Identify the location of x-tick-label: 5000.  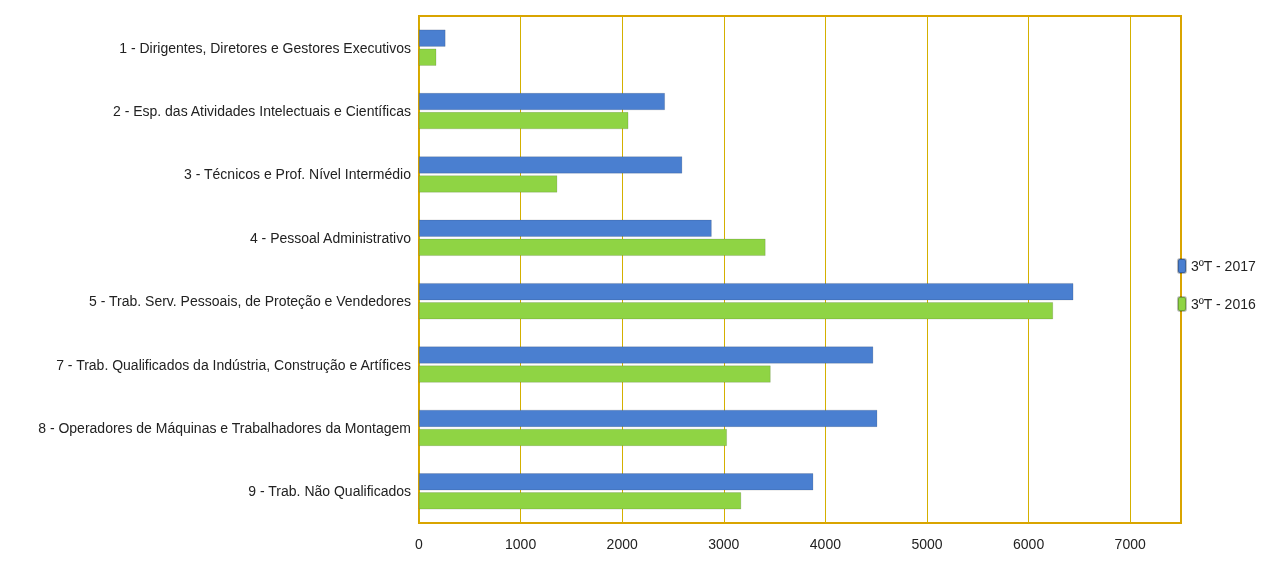
(927, 544).